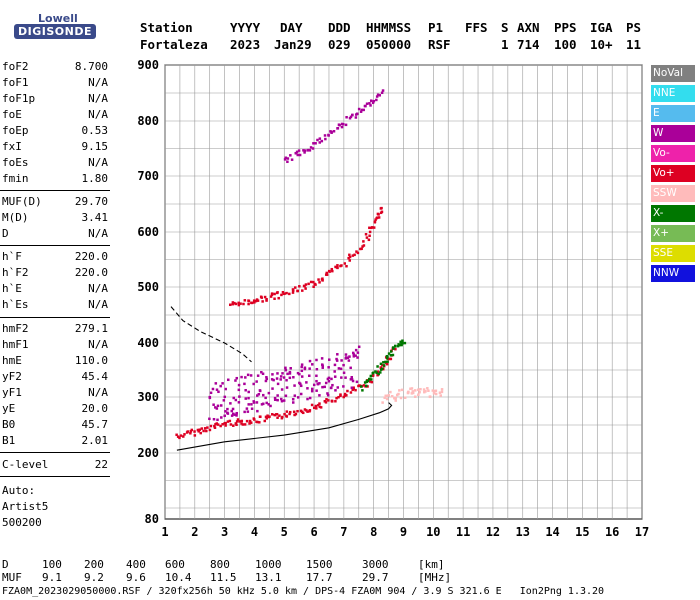  I want to click on x-tick-label: 13, so click(523, 532).